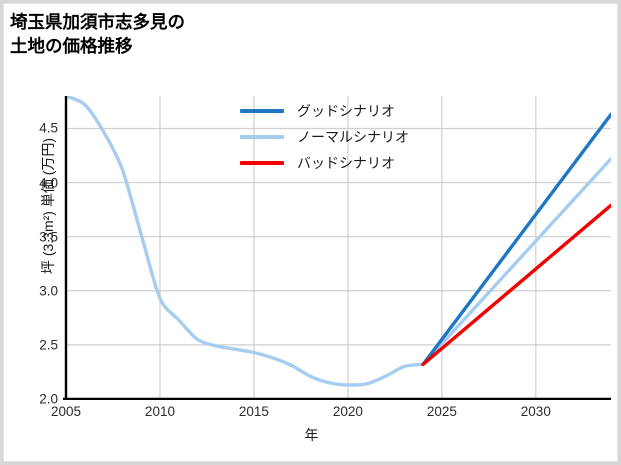 The height and width of the screenshot is (465, 621). I want to click on x-tick-label: 2010, so click(159, 411).